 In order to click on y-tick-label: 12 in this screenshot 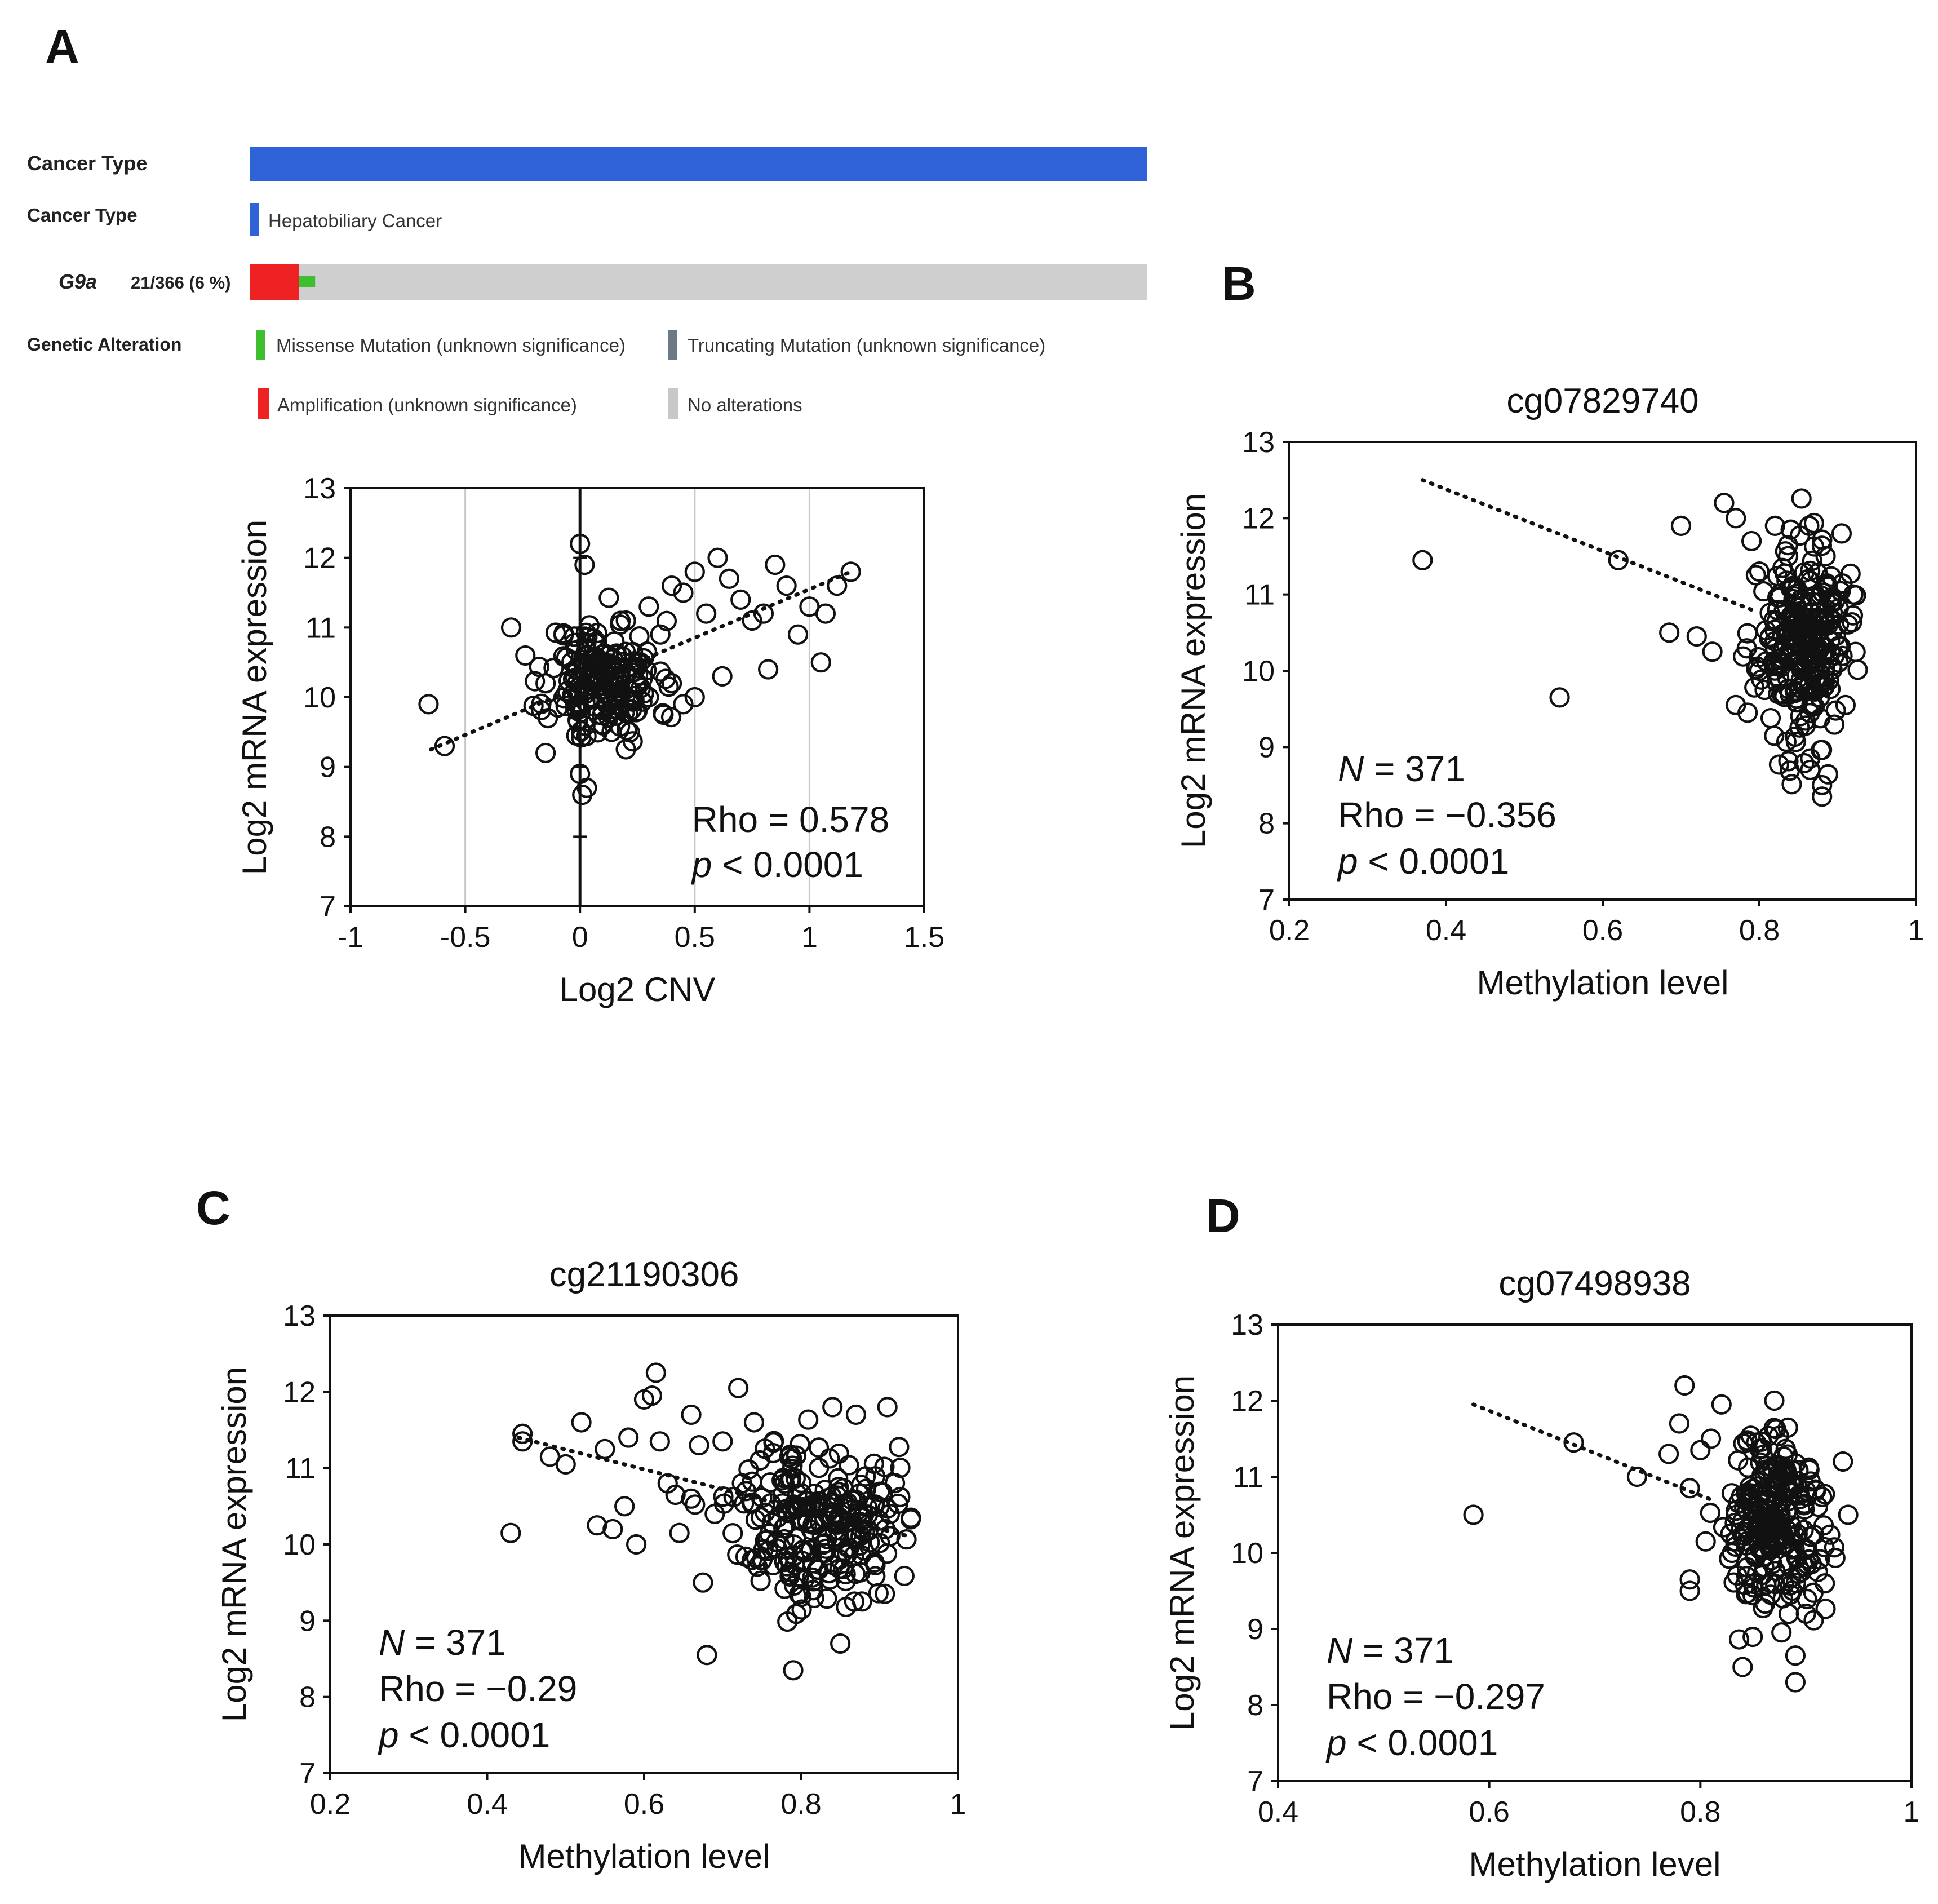, I will do `click(299, 1392)`.